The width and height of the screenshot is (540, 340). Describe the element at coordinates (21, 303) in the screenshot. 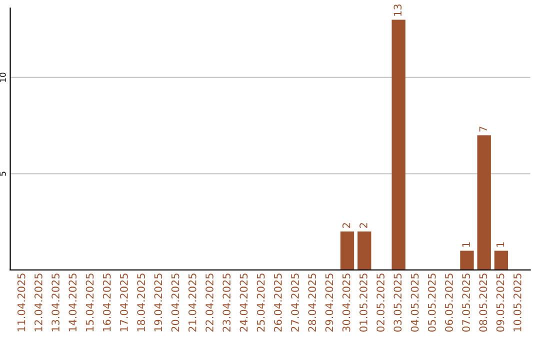

I see `x-tick-label: 11.04.2025` at that location.